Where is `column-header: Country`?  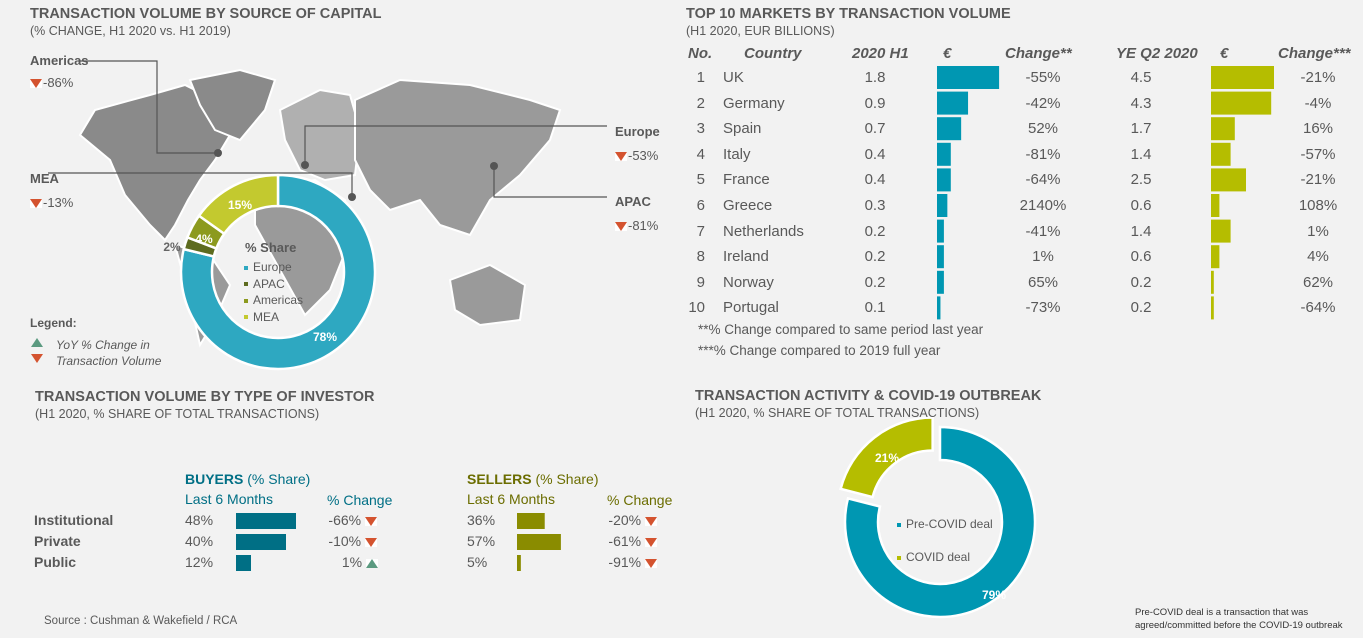 column-header: Country is located at coordinates (773, 53).